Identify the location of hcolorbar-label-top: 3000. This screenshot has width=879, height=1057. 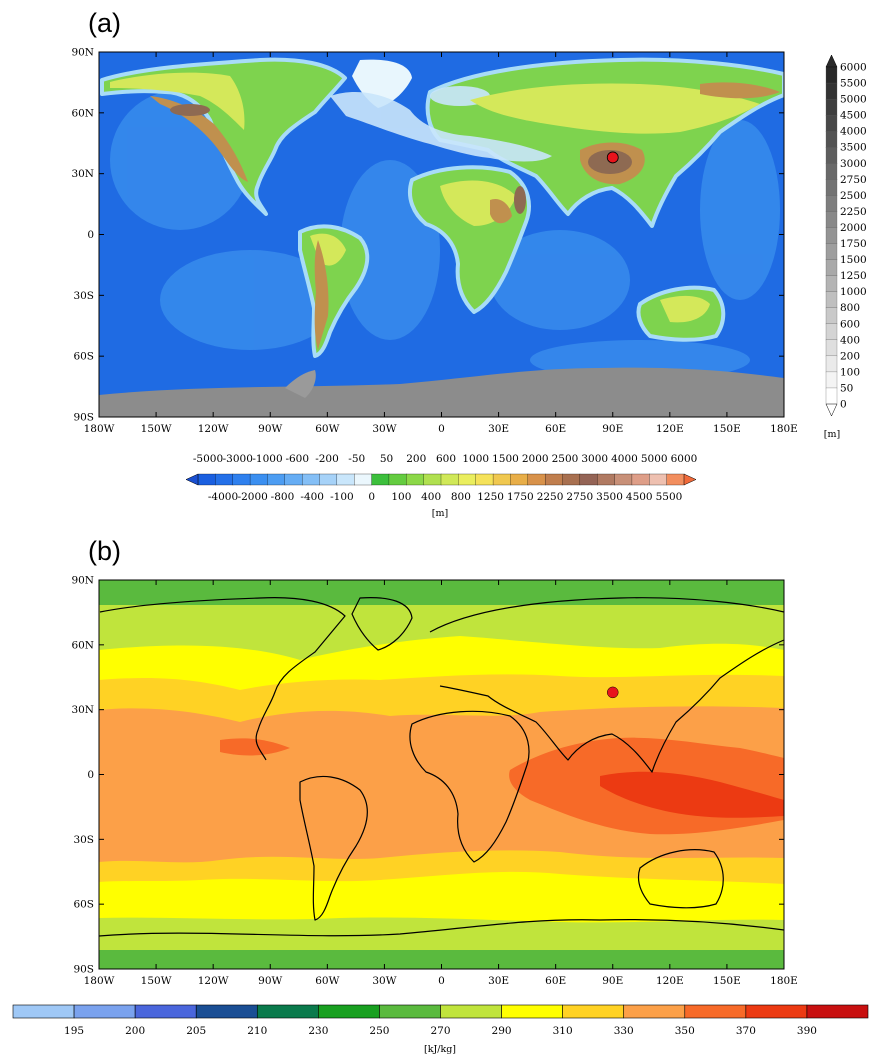
(594, 459).